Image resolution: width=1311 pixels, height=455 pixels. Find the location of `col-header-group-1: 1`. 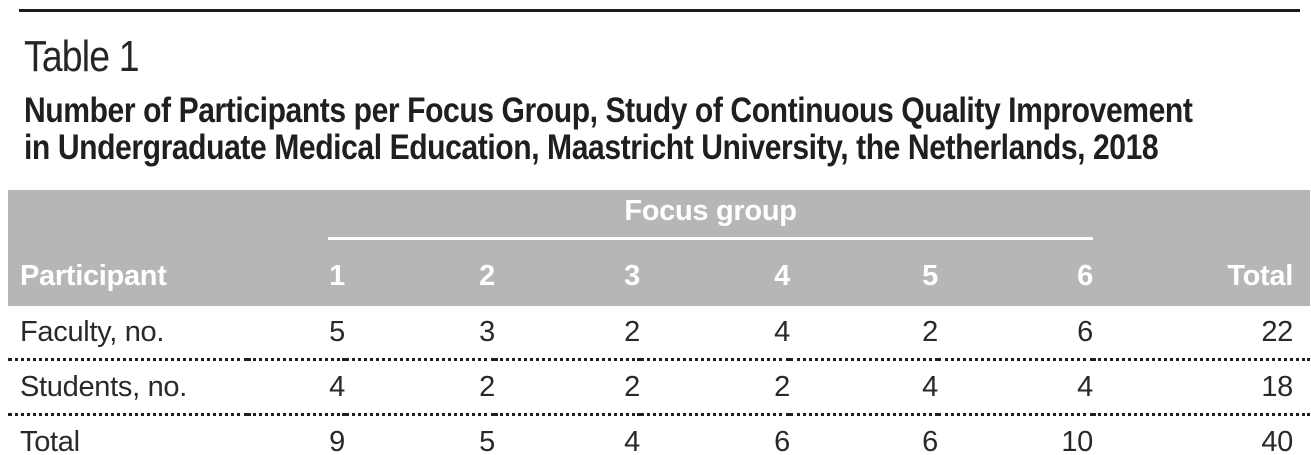

col-header-group-1: 1 is located at coordinates (337, 276).